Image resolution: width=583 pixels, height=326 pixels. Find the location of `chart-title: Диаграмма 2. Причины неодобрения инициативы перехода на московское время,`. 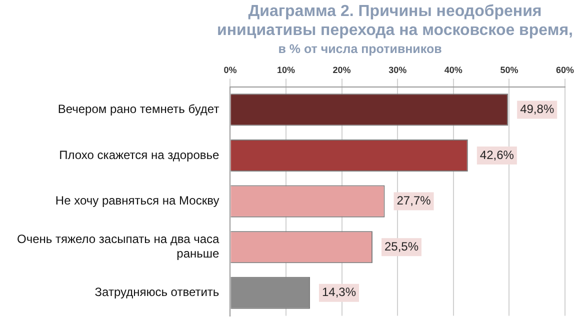

chart-title: Диаграмма 2. Причины неодобрения инициативы перехода на московское время, is located at coordinates (395, 21).